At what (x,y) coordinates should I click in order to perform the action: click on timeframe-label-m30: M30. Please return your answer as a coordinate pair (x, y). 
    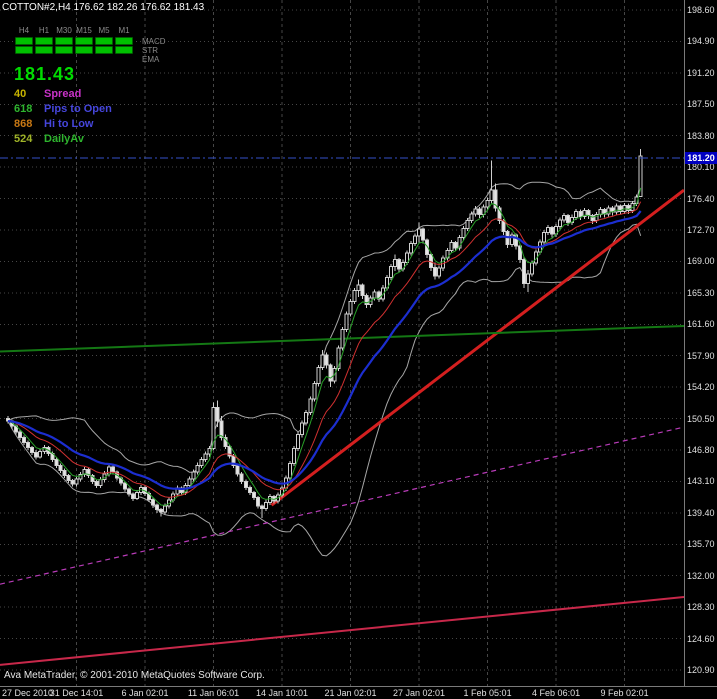
    Looking at the image, I should click on (64, 30).